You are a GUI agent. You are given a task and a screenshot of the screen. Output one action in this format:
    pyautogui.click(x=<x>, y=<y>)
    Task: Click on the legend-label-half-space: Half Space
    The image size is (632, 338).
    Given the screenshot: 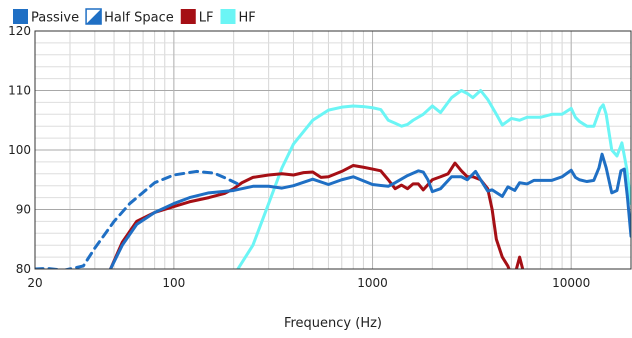 What is the action you would take?
    pyautogui.click(x=139, y=18)
    